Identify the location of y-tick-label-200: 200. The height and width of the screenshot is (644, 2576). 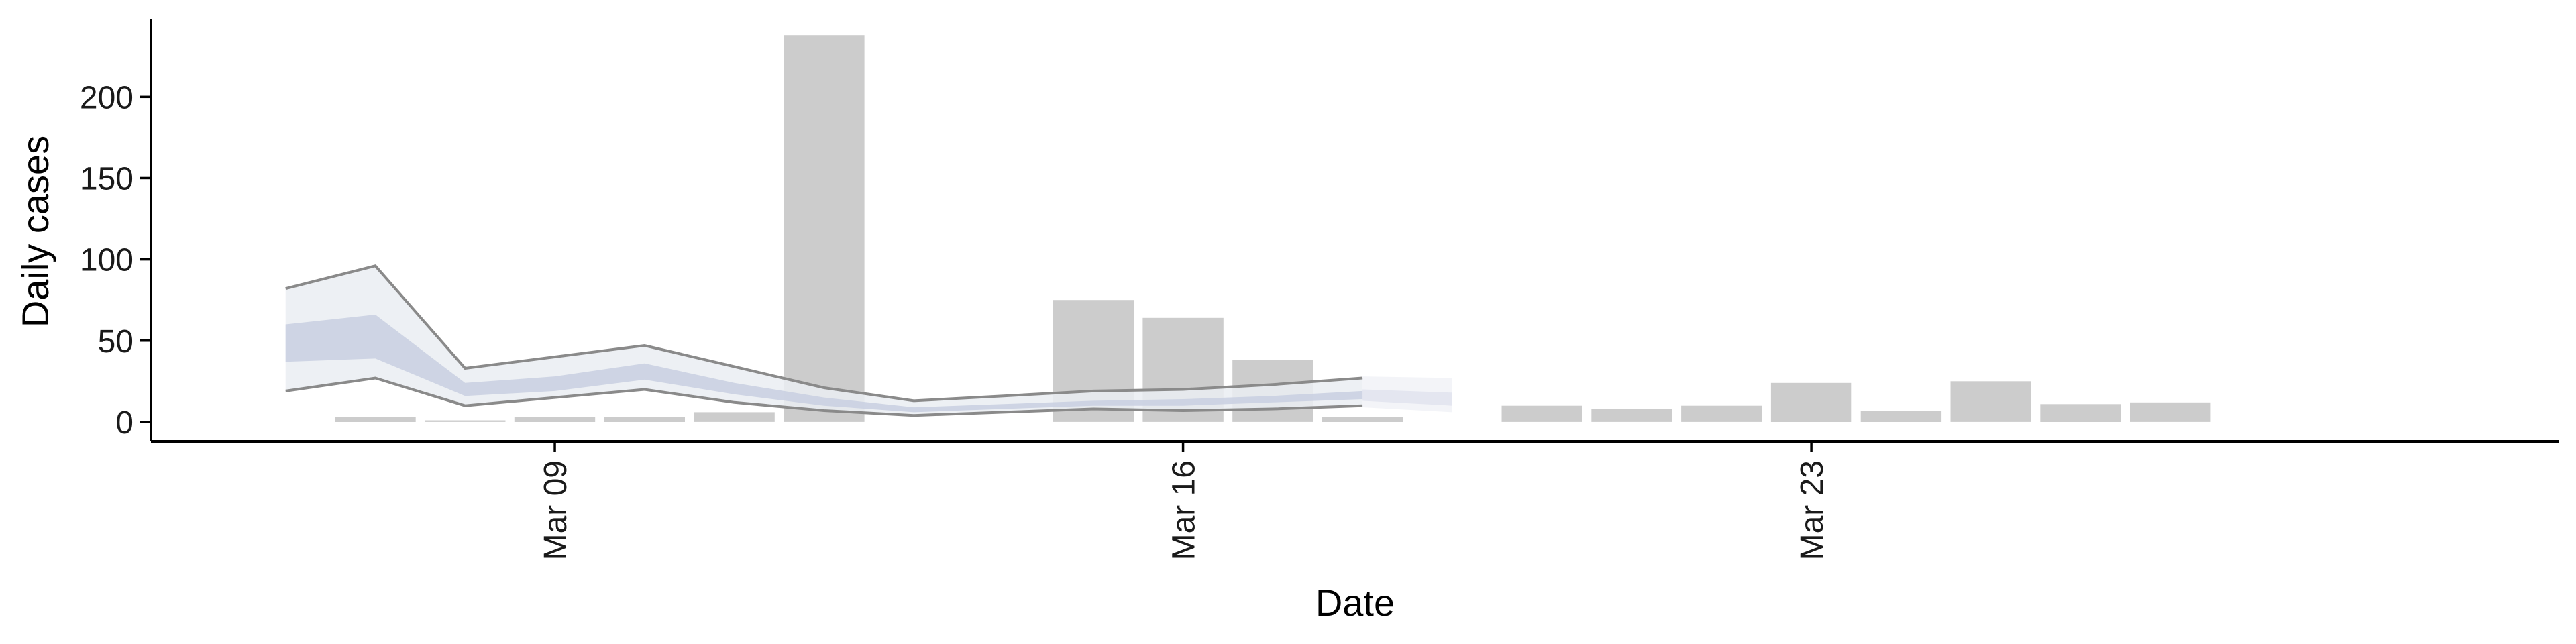
(106, 97).